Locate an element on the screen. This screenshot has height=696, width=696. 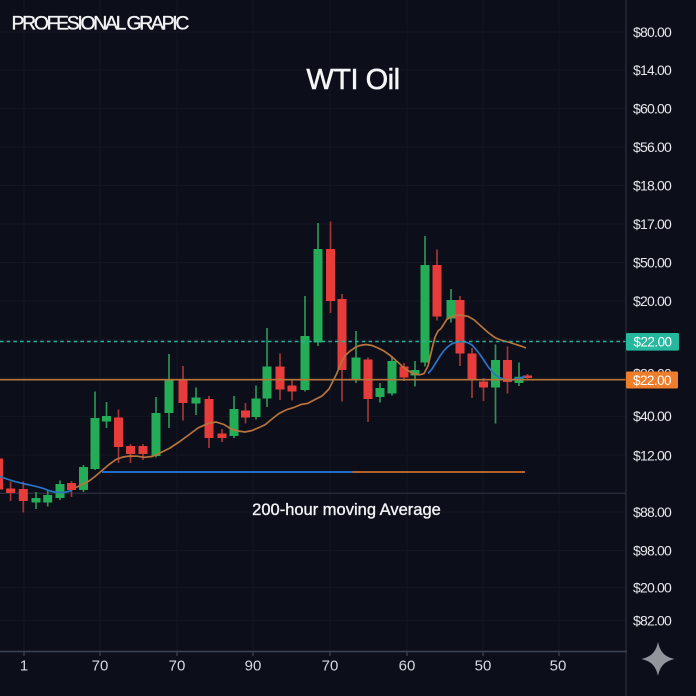
svg-text: $98.00 is located at coordinates (652, 551).